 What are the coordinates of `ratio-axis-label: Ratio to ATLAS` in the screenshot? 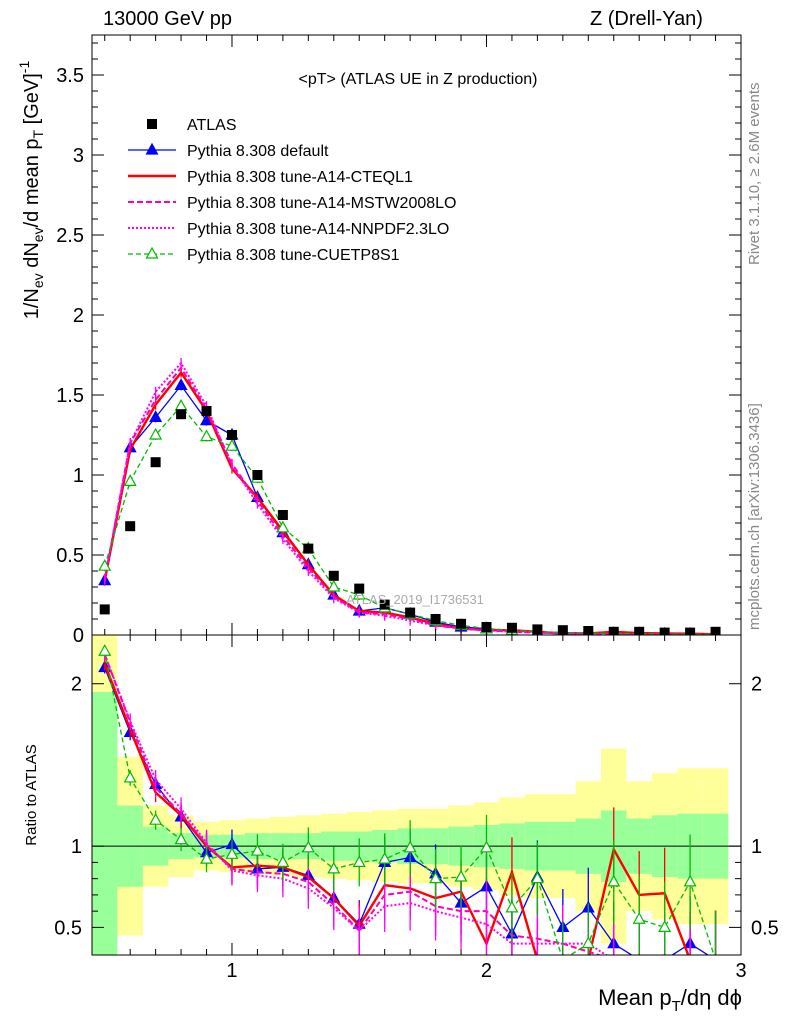 It's located at (31, 794).